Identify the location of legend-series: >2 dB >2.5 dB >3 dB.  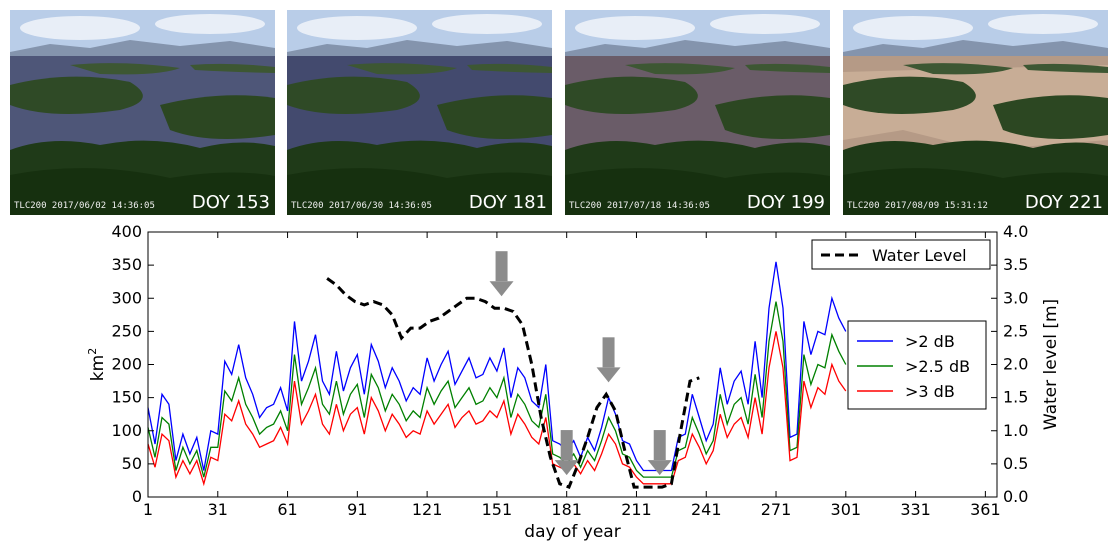
(917, 365).